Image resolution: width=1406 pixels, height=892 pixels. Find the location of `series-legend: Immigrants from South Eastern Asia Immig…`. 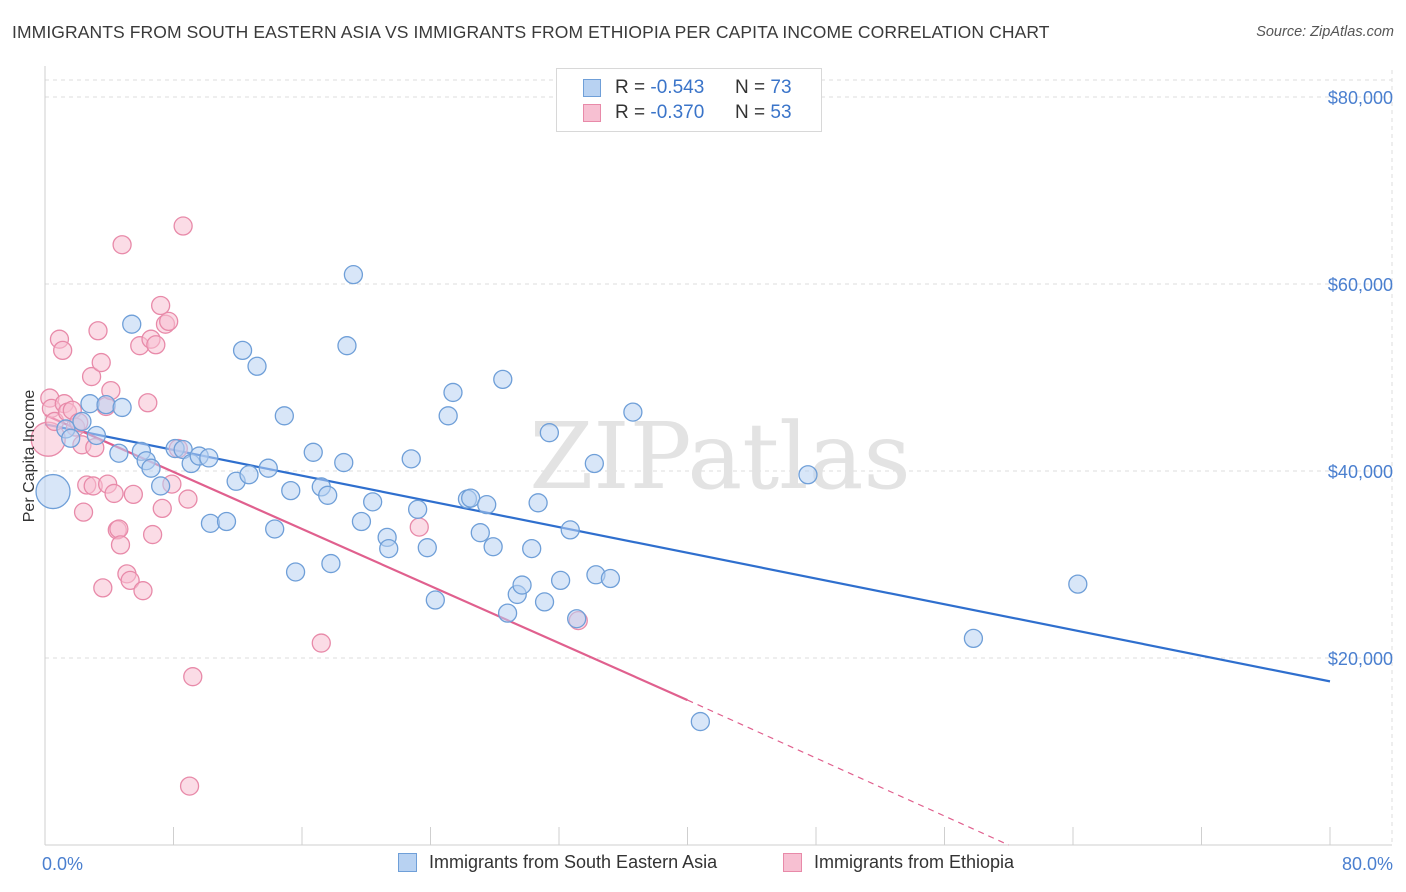

series-legend: Immigrants from South Eastern Asia Immig… is located at coordinates (703, 864).